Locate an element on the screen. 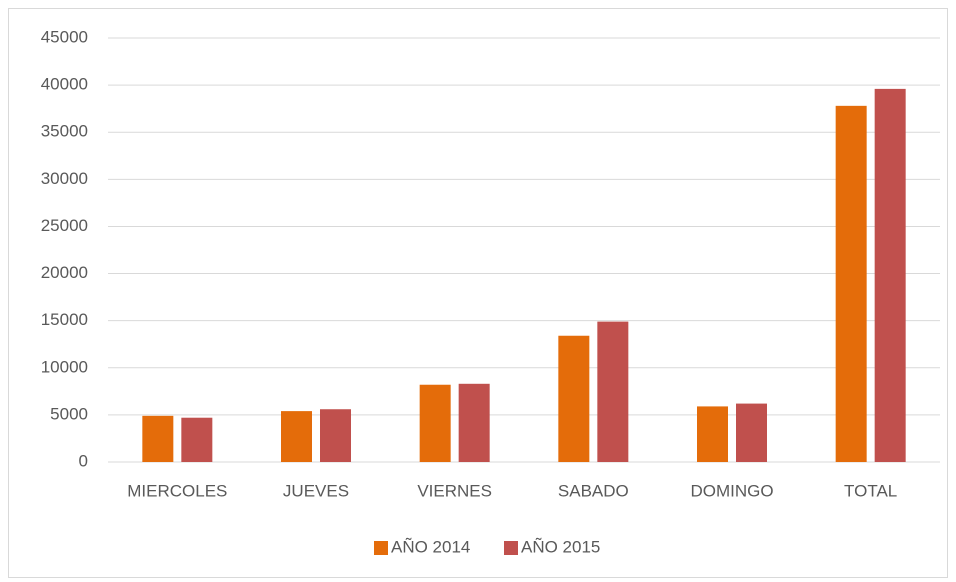 This screenshot has height=582, width=956. x-tick-label: TOTAL is located at coordinates (870, 490).